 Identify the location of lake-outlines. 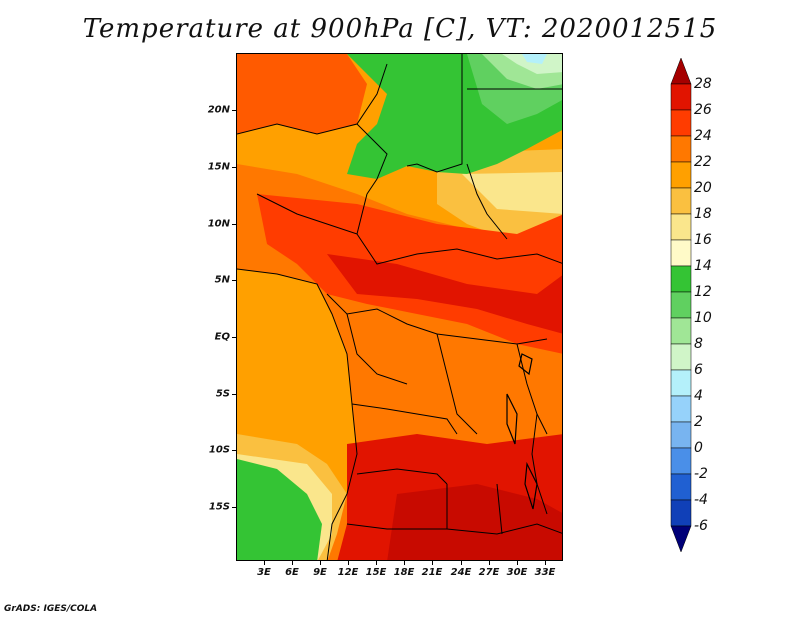
(522, 431).